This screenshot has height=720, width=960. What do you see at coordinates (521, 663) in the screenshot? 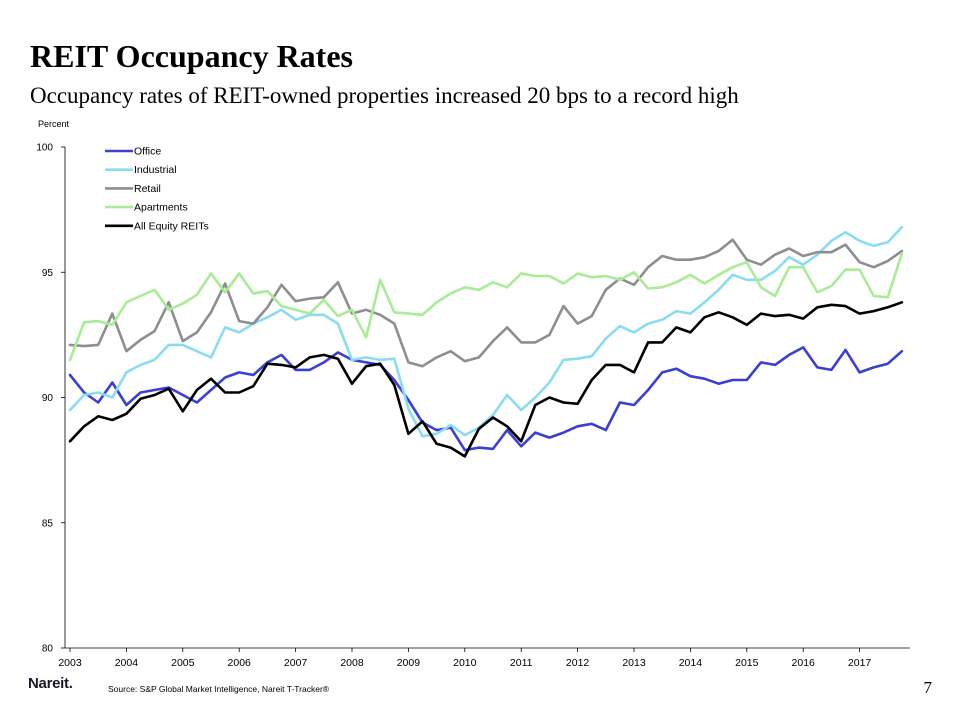
I see `x-tick-label: 2011` at bounding box center [521, 663].